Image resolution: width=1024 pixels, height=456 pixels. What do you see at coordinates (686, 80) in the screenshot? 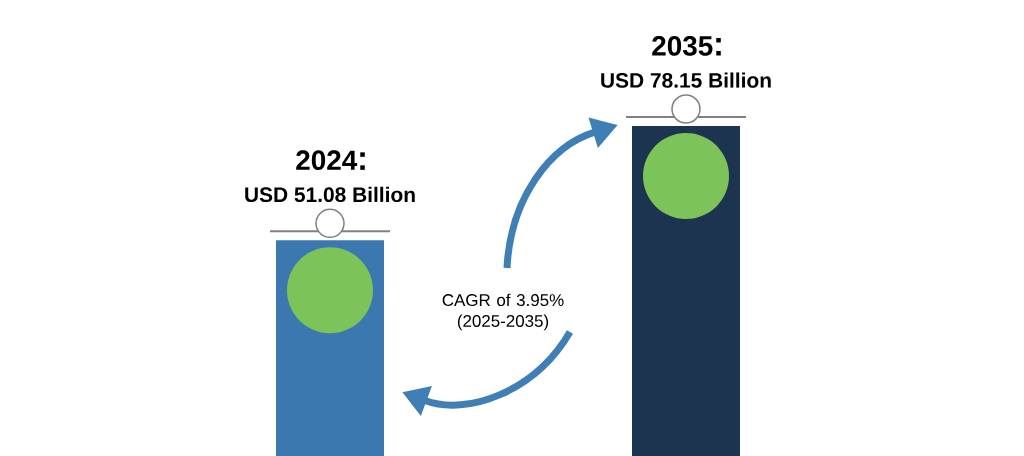
I see `data-label: USD 78.15 Billion` at bounding box center [686, 80].